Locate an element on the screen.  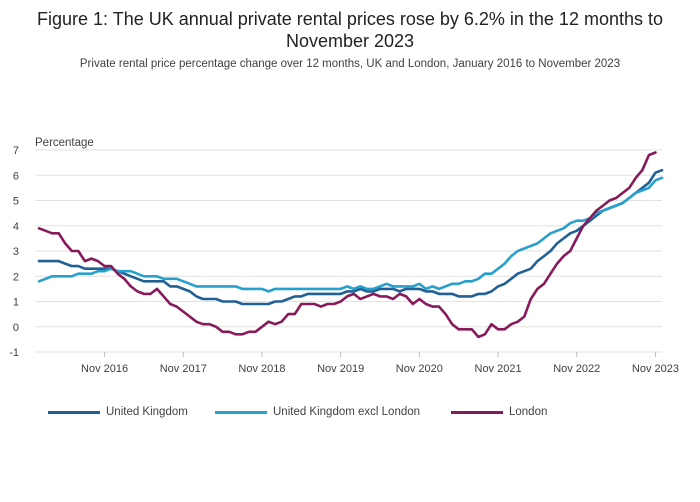
legend-item: United Kingdom is located at coordinates (118, 412).